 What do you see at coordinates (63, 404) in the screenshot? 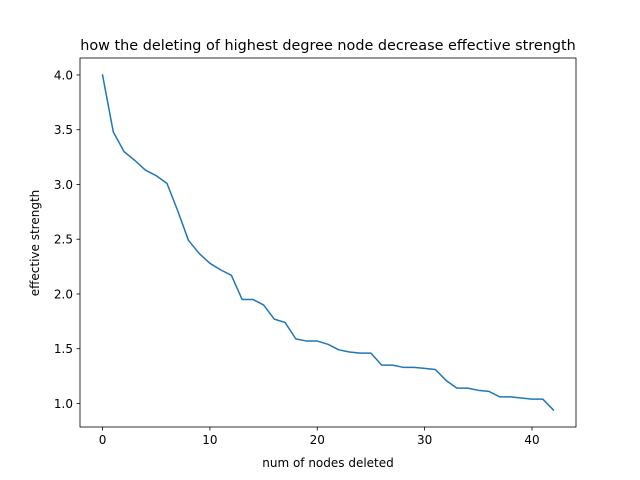
I see `y-tick-label: 1.0` at bounding box center [63, 404].